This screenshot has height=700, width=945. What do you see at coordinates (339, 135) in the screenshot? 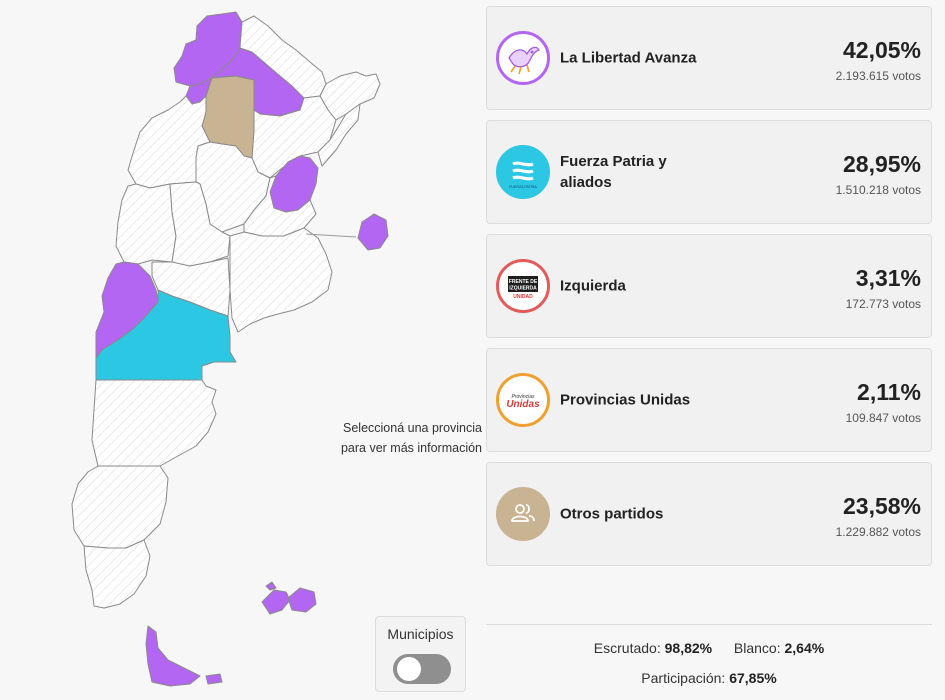
I see `province-corrientes` at bounding box center [339, 135].